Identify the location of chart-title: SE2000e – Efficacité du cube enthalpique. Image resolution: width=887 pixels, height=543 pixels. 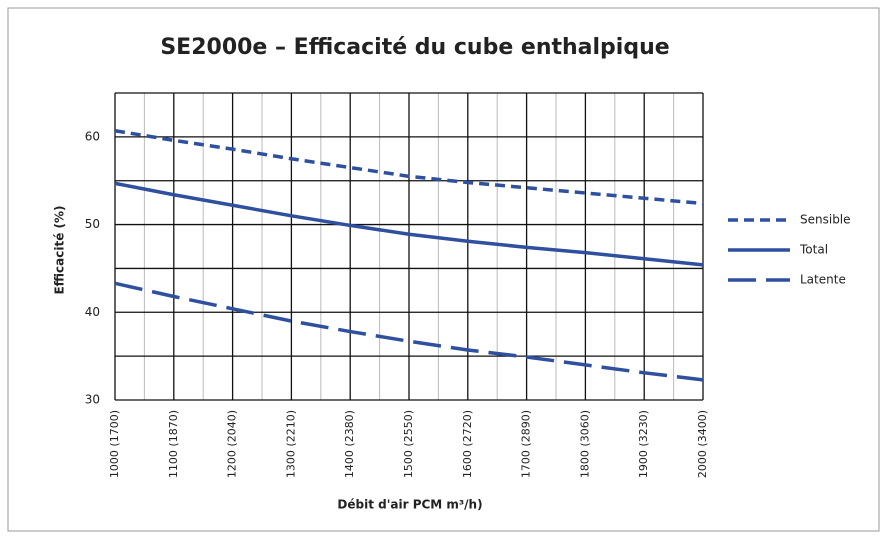
(414, 47).